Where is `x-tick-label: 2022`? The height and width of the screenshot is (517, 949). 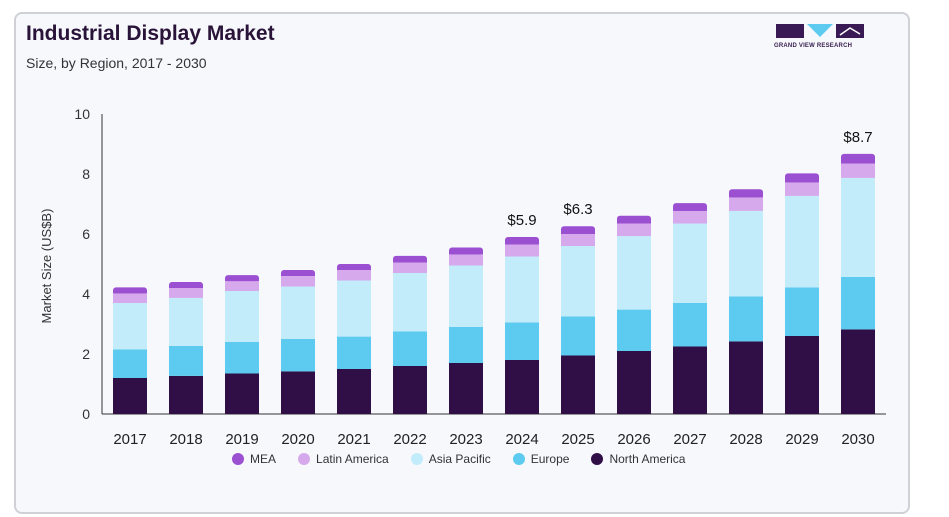 x-tick-label: 2022 is located at coordinates (409, 439).